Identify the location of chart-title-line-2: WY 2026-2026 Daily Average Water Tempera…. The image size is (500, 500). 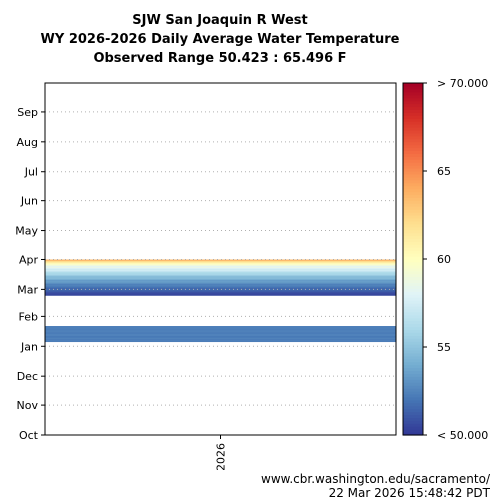
(220, 39).